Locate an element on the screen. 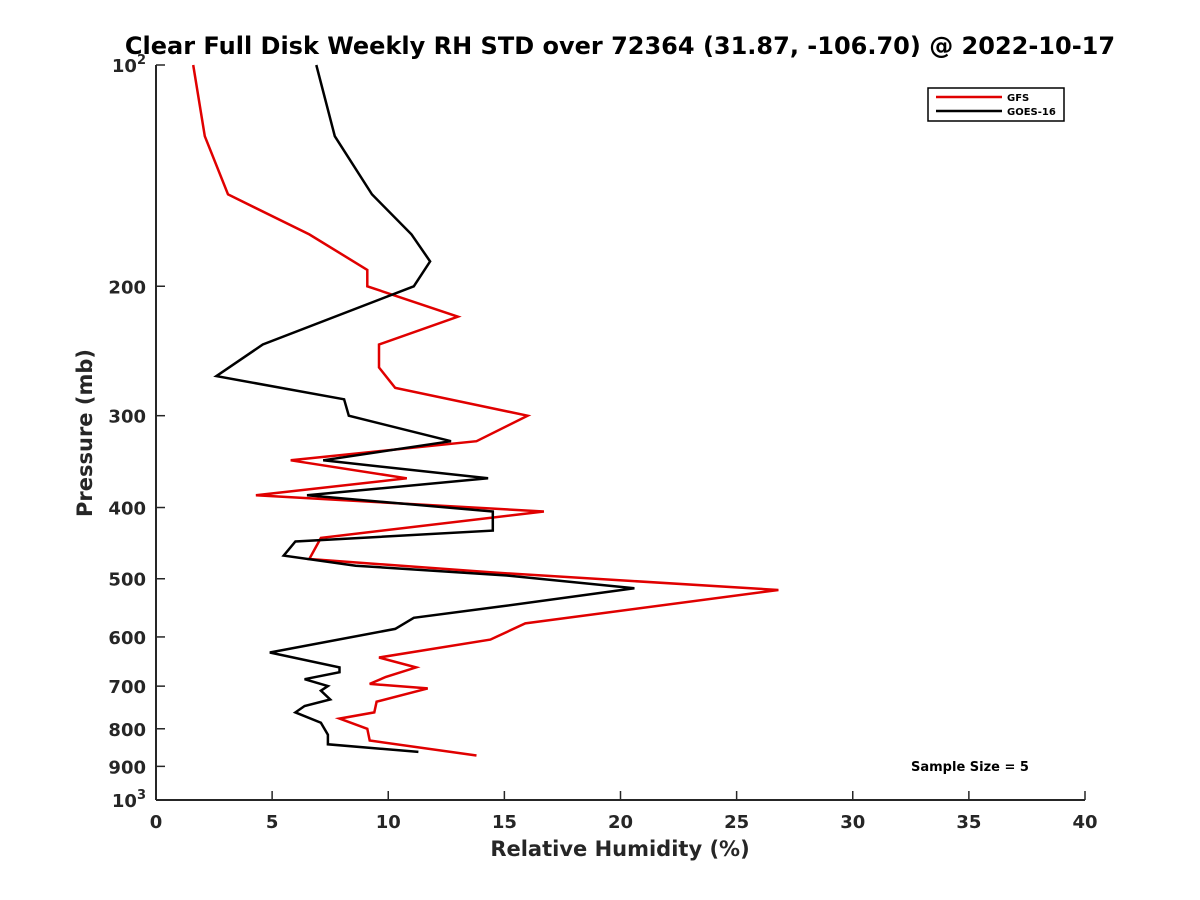 This screenshot has width=1200, height=900. x-tick-label: 15 is located at coordinates (504, 822).